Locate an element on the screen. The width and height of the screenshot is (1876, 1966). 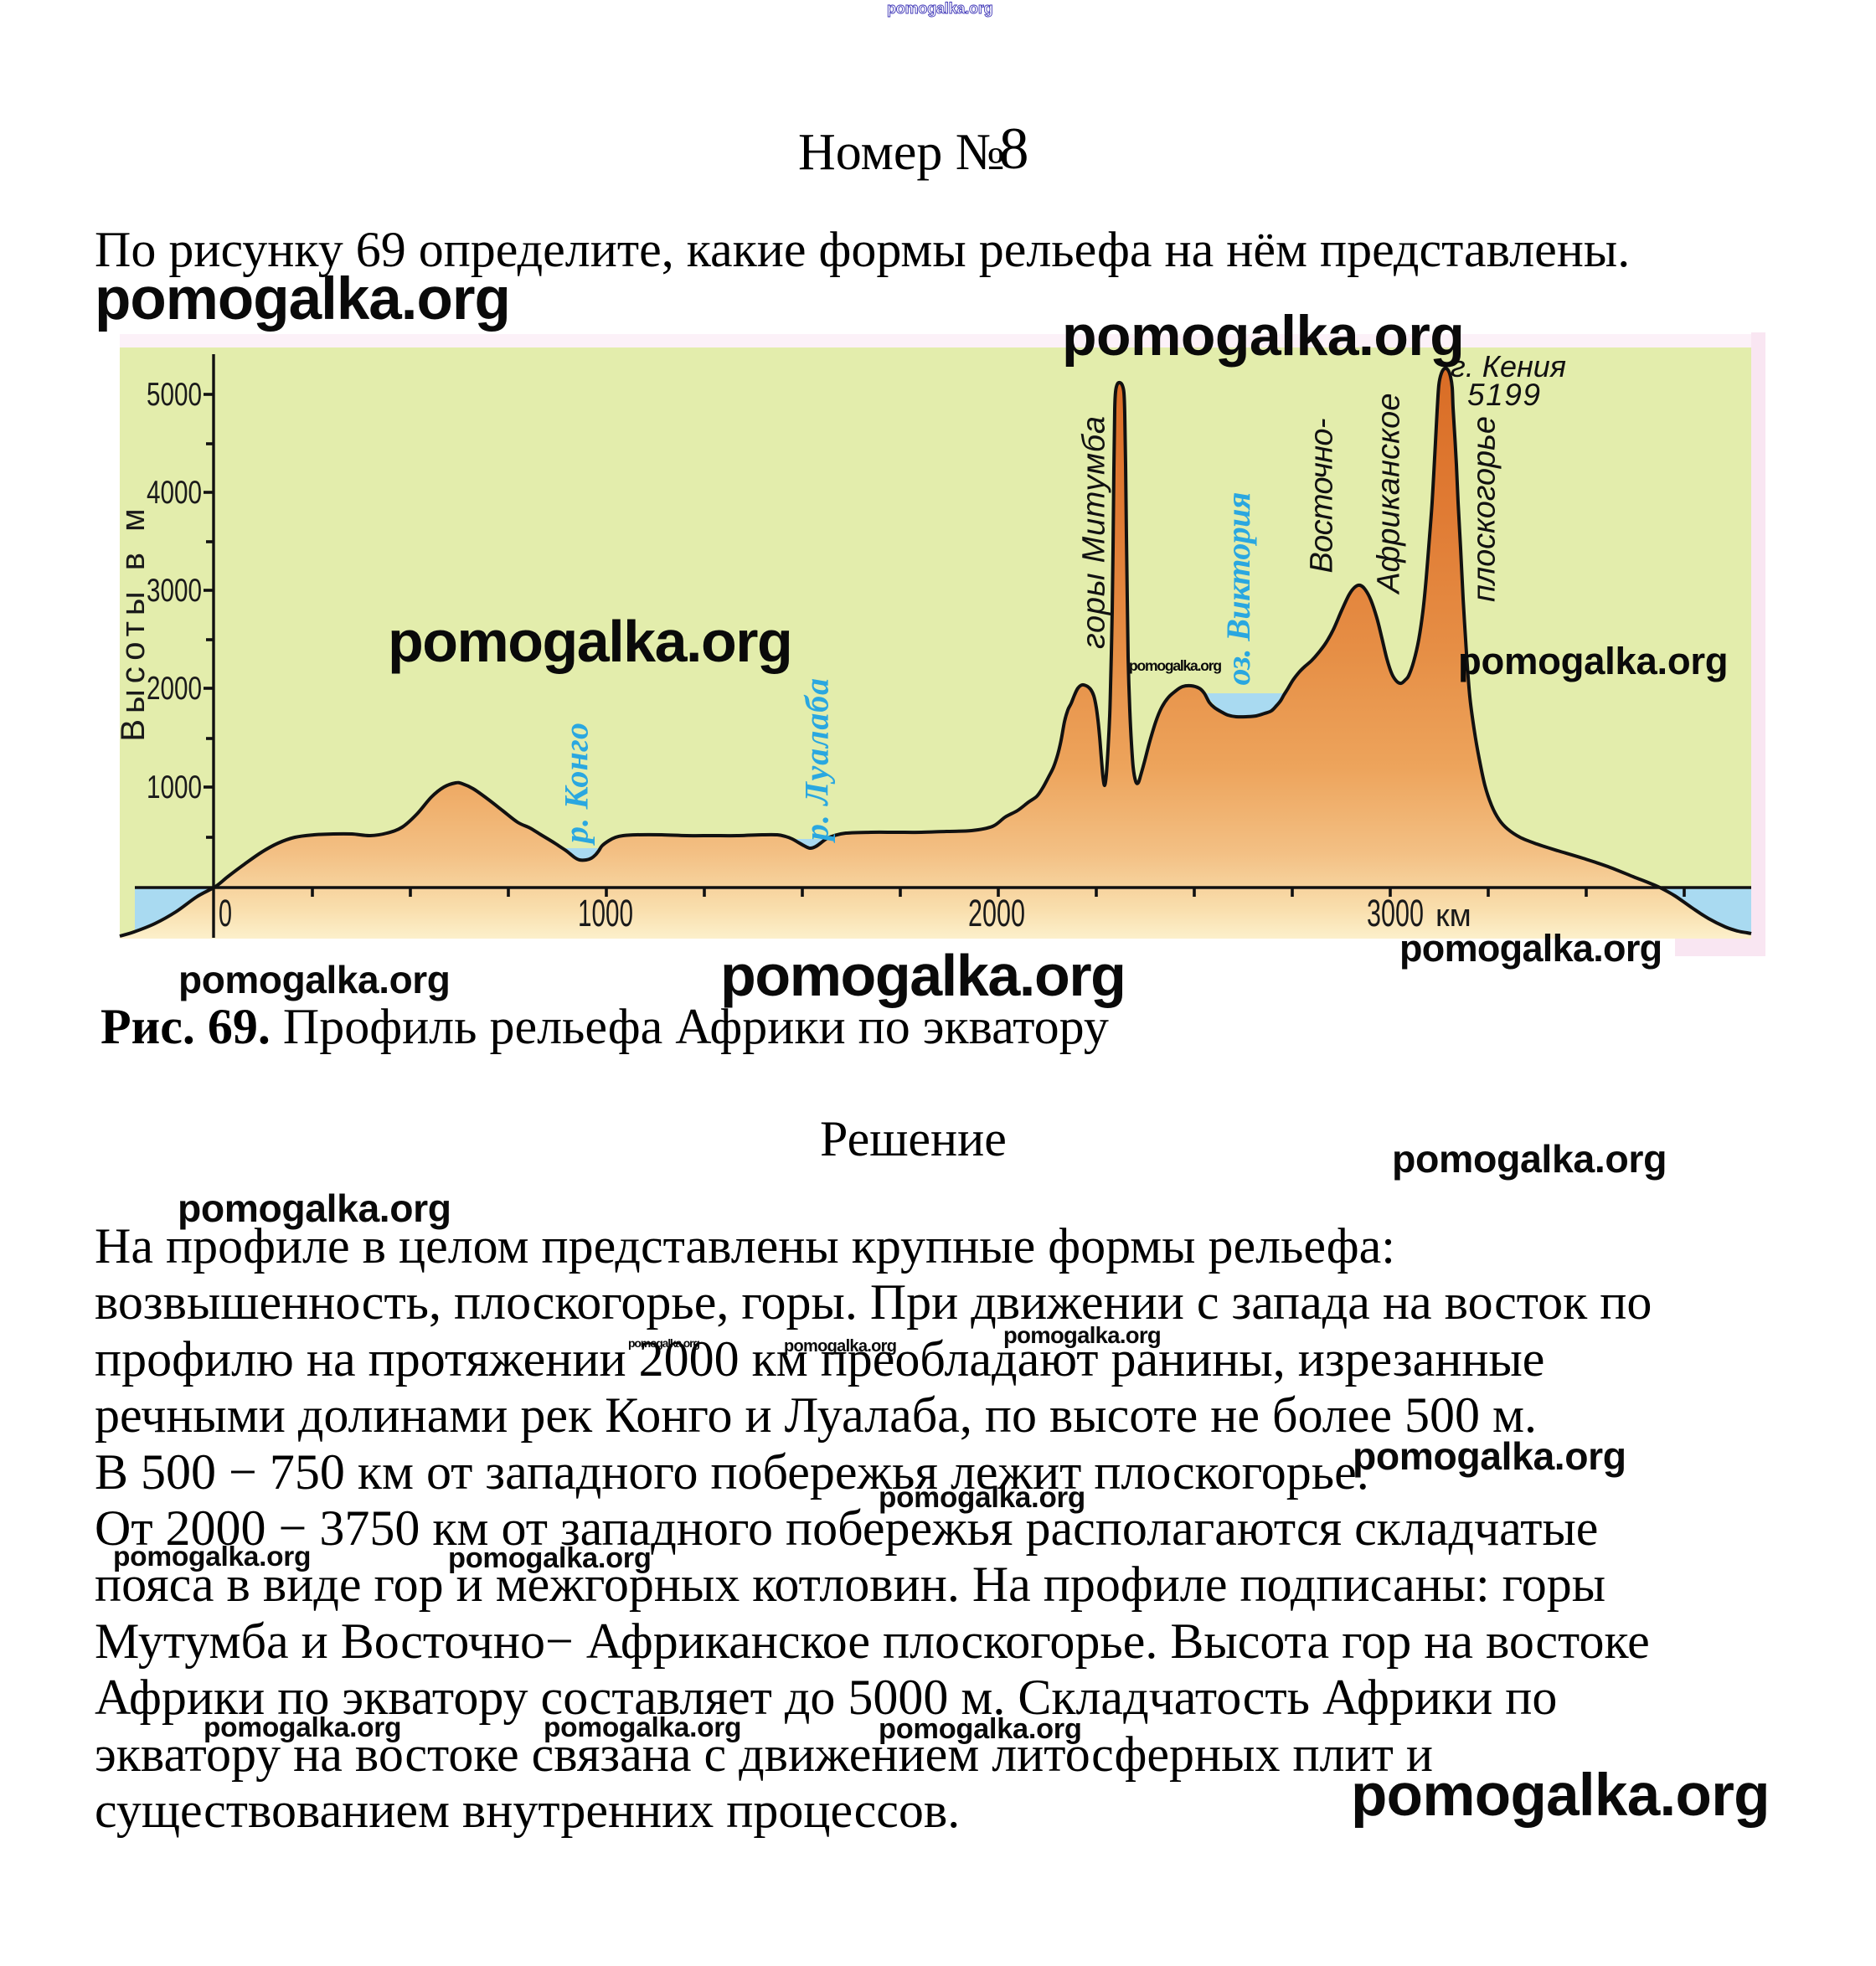
svg-text: 5000 is located at coordinates (174, 395).